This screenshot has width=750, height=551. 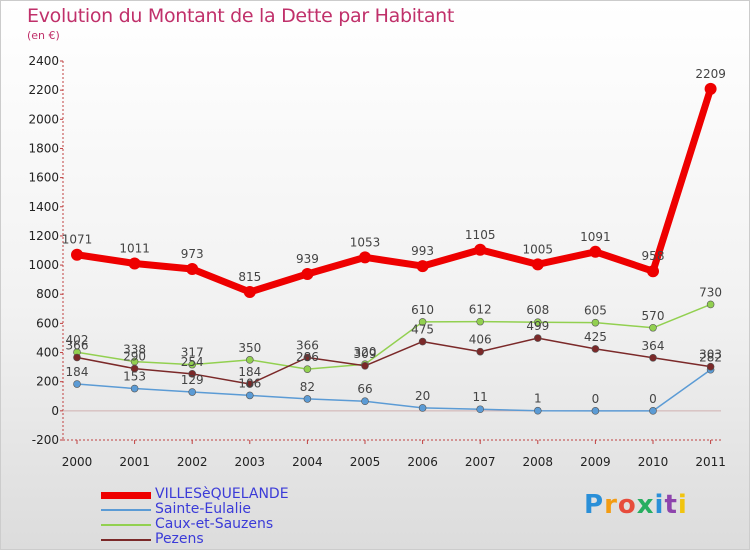 I want to click on data-label: 1071, so click(x=77, y=240).